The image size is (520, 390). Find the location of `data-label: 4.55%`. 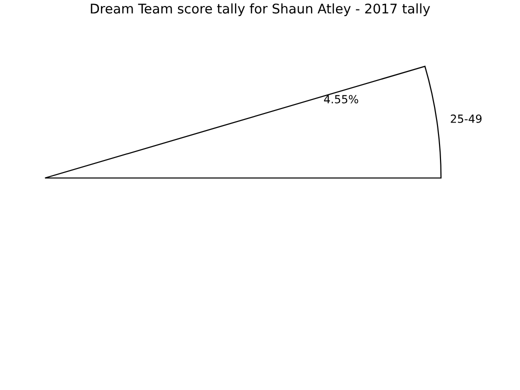

data-label: 4.55% is located at coordinates (341, 99).